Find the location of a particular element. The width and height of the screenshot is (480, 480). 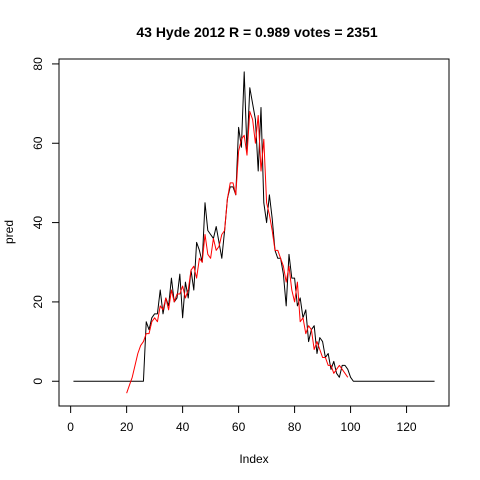

y-tick-label: 0 is located at coordinates (38, 381).